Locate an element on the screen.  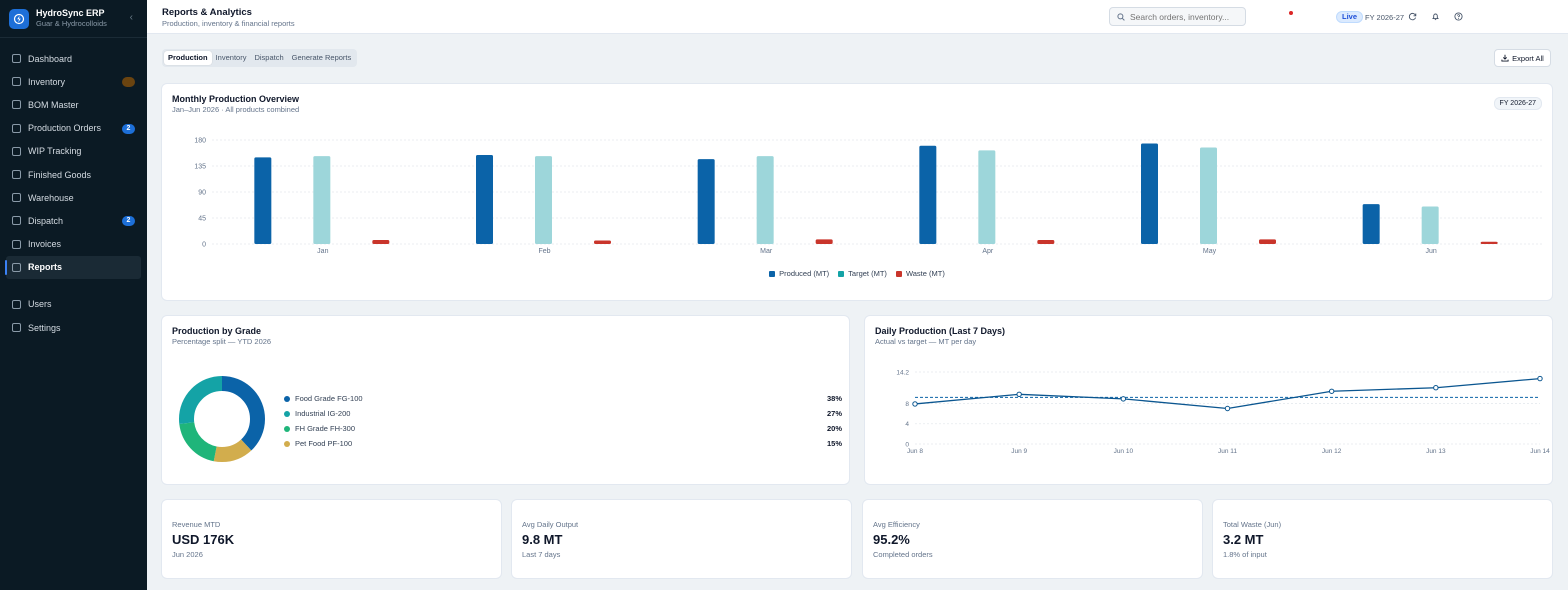
legend-produced: Produced (MT) is located at coordinates (799, 273).